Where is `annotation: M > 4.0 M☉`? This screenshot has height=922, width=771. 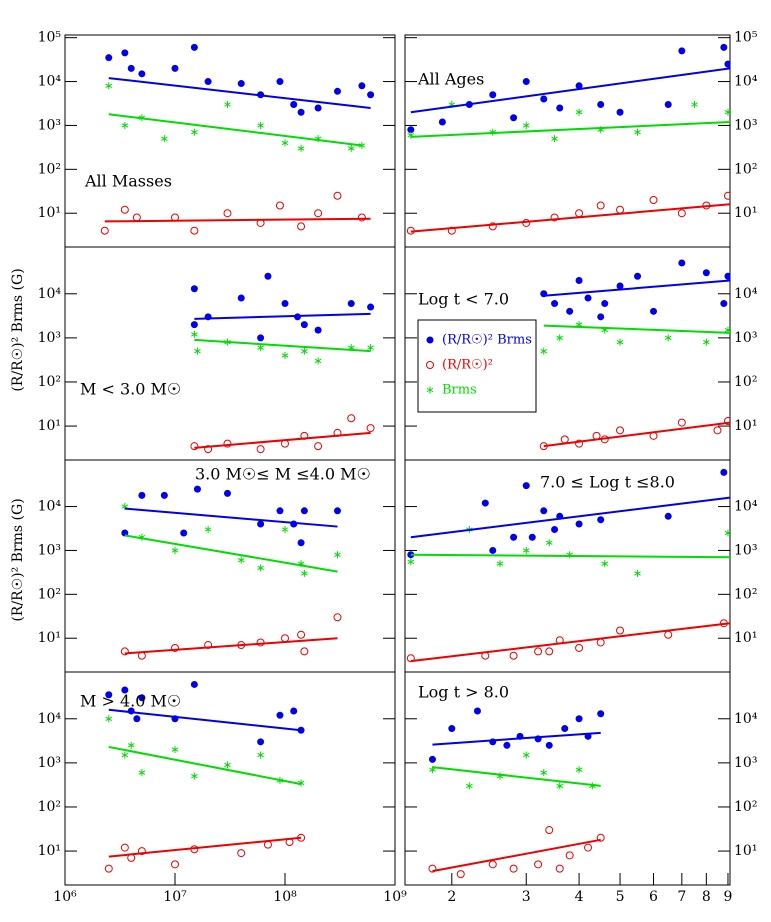
annotation: M > 4.0 M☉ is located at coordinates (130, 701).